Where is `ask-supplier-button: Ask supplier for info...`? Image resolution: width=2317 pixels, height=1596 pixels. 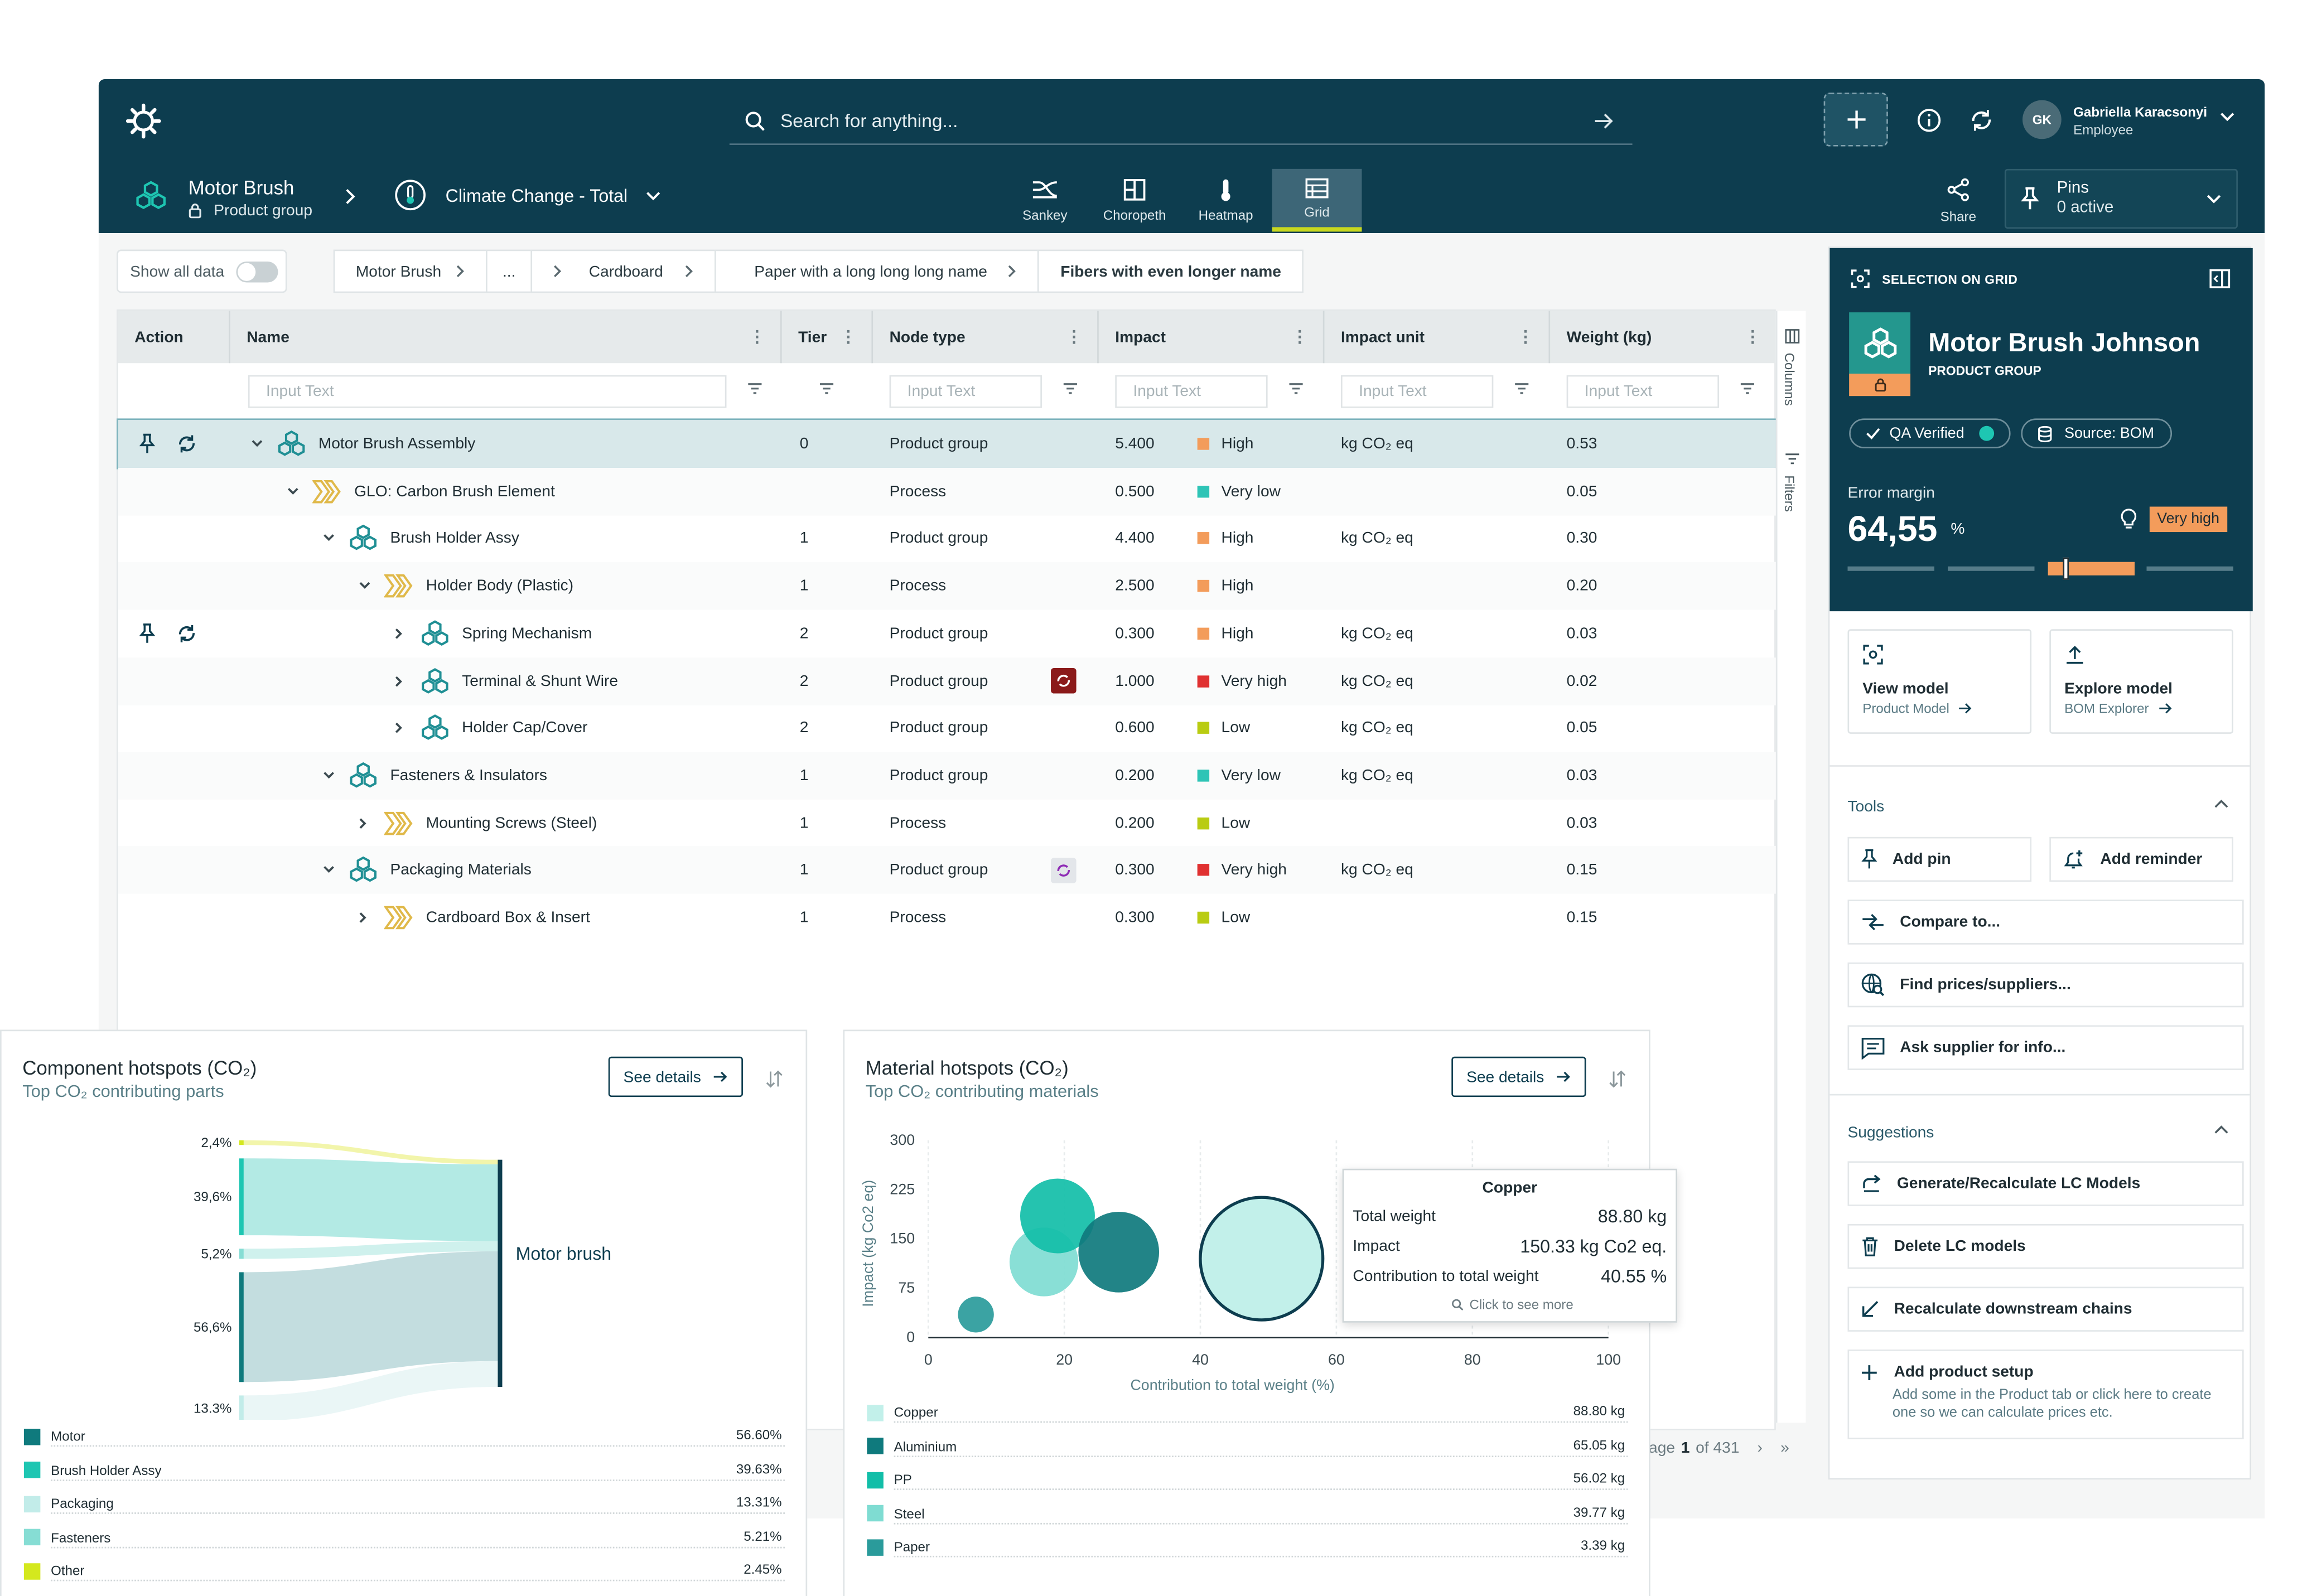
ask-supplier-button: Ask supplier for info... is located at coordinates (2045, 1047).